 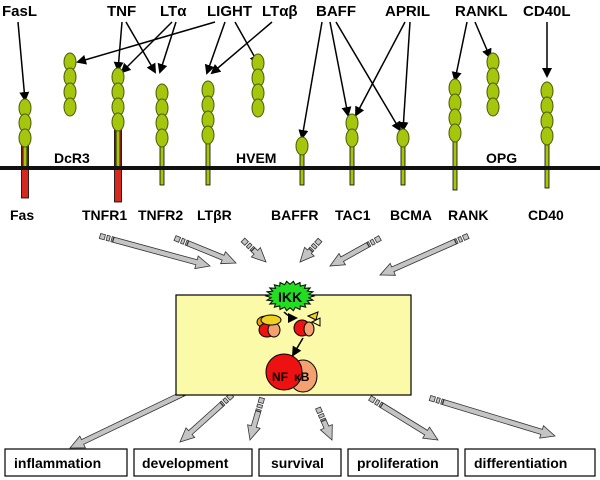 What do you see at coordinates (404, 76) in the screenshot?
I see `arrow-april-bcma` at bounding box center [404, 76].